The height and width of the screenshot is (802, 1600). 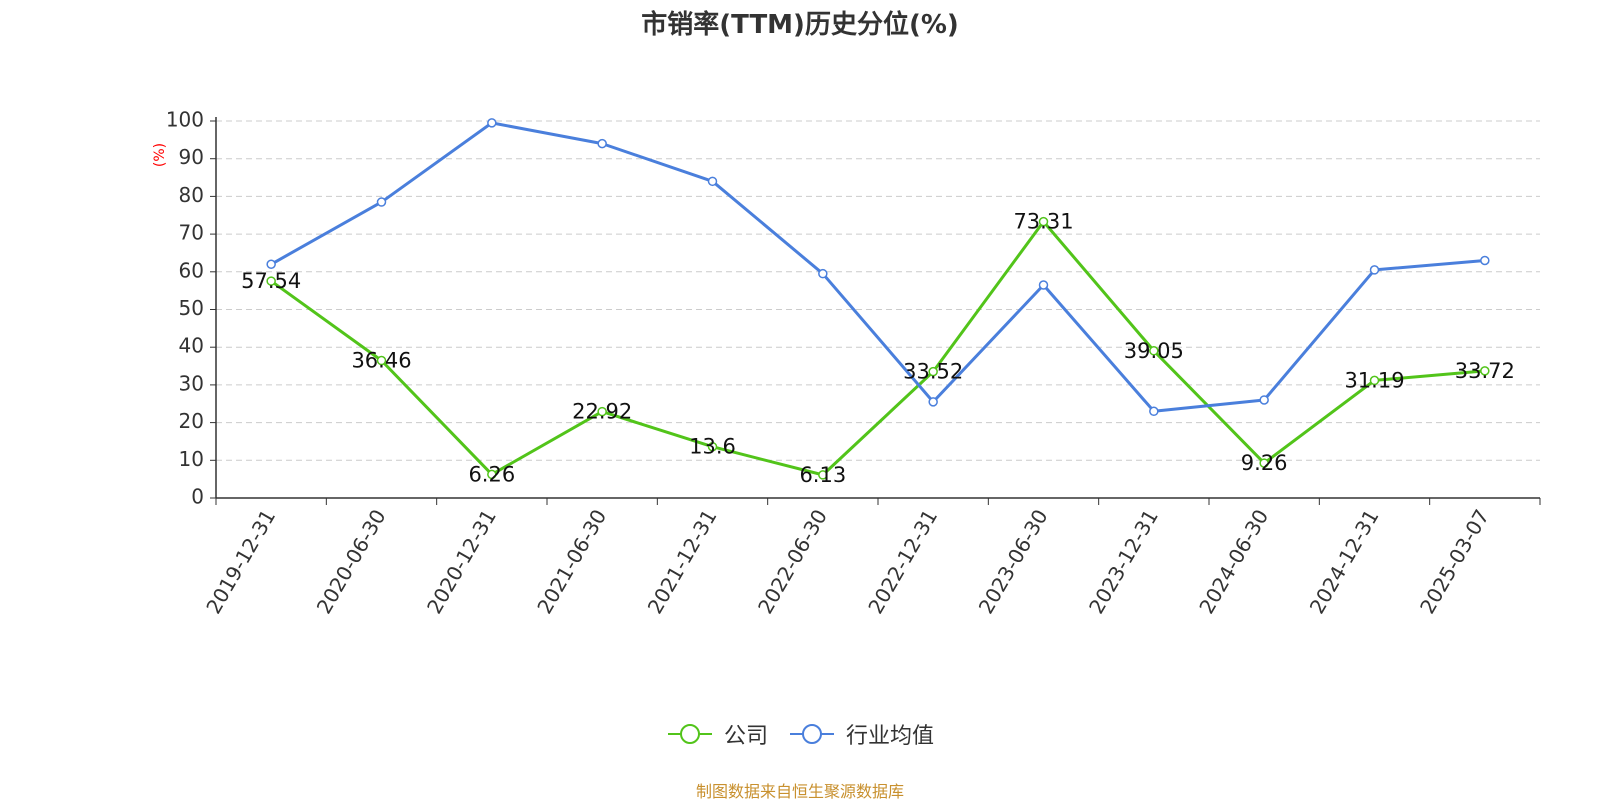 What do you see at coordinates (461, 561) in the screenshot?
I see `x-tick-label: 2020-12-31` at bounding box center [461, 561].